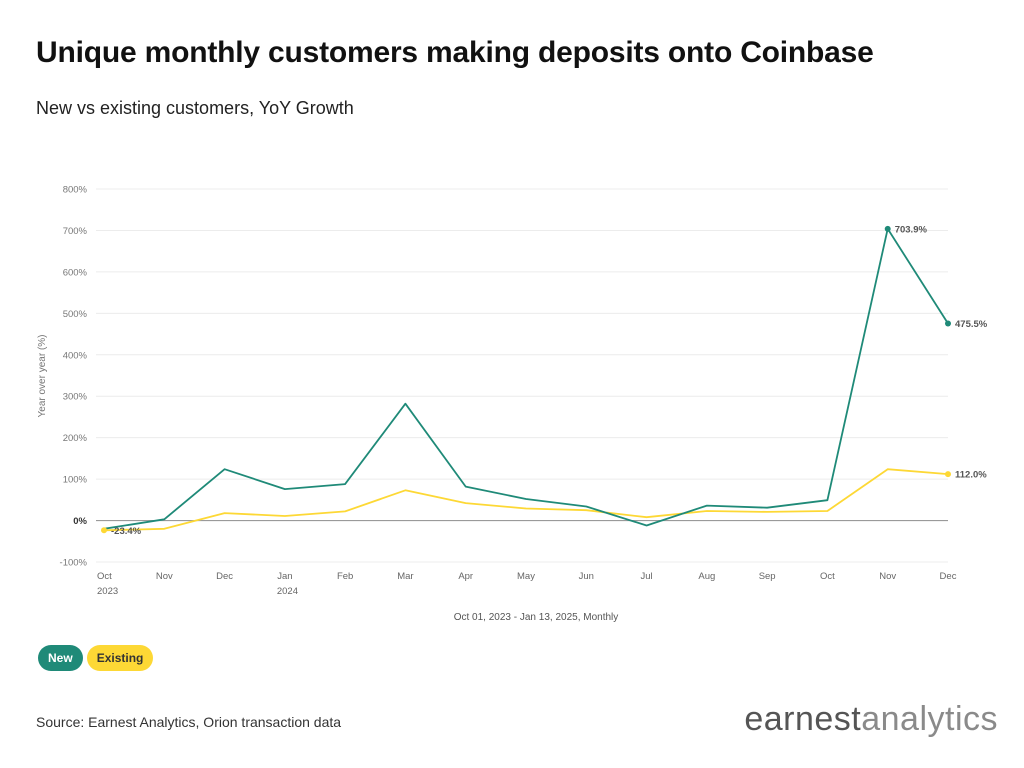  What do you see at coordinates (60, 658) in the screenshot?
I see `legend-item-new: New` at bounding box center [60, 658].